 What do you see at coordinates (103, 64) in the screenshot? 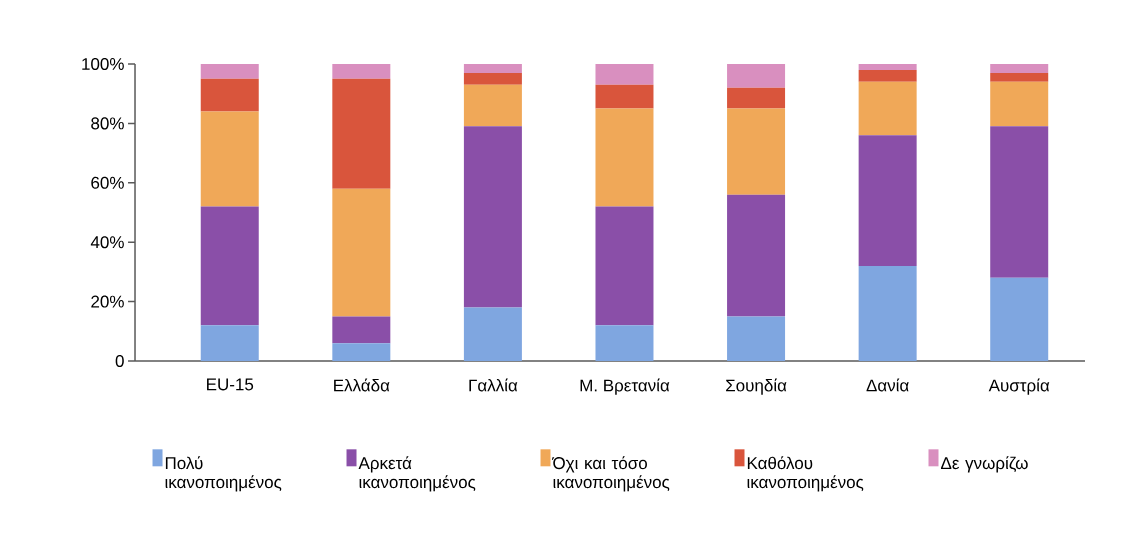
I see `y-tick-label: 100%` at bounding box center [103, 64].